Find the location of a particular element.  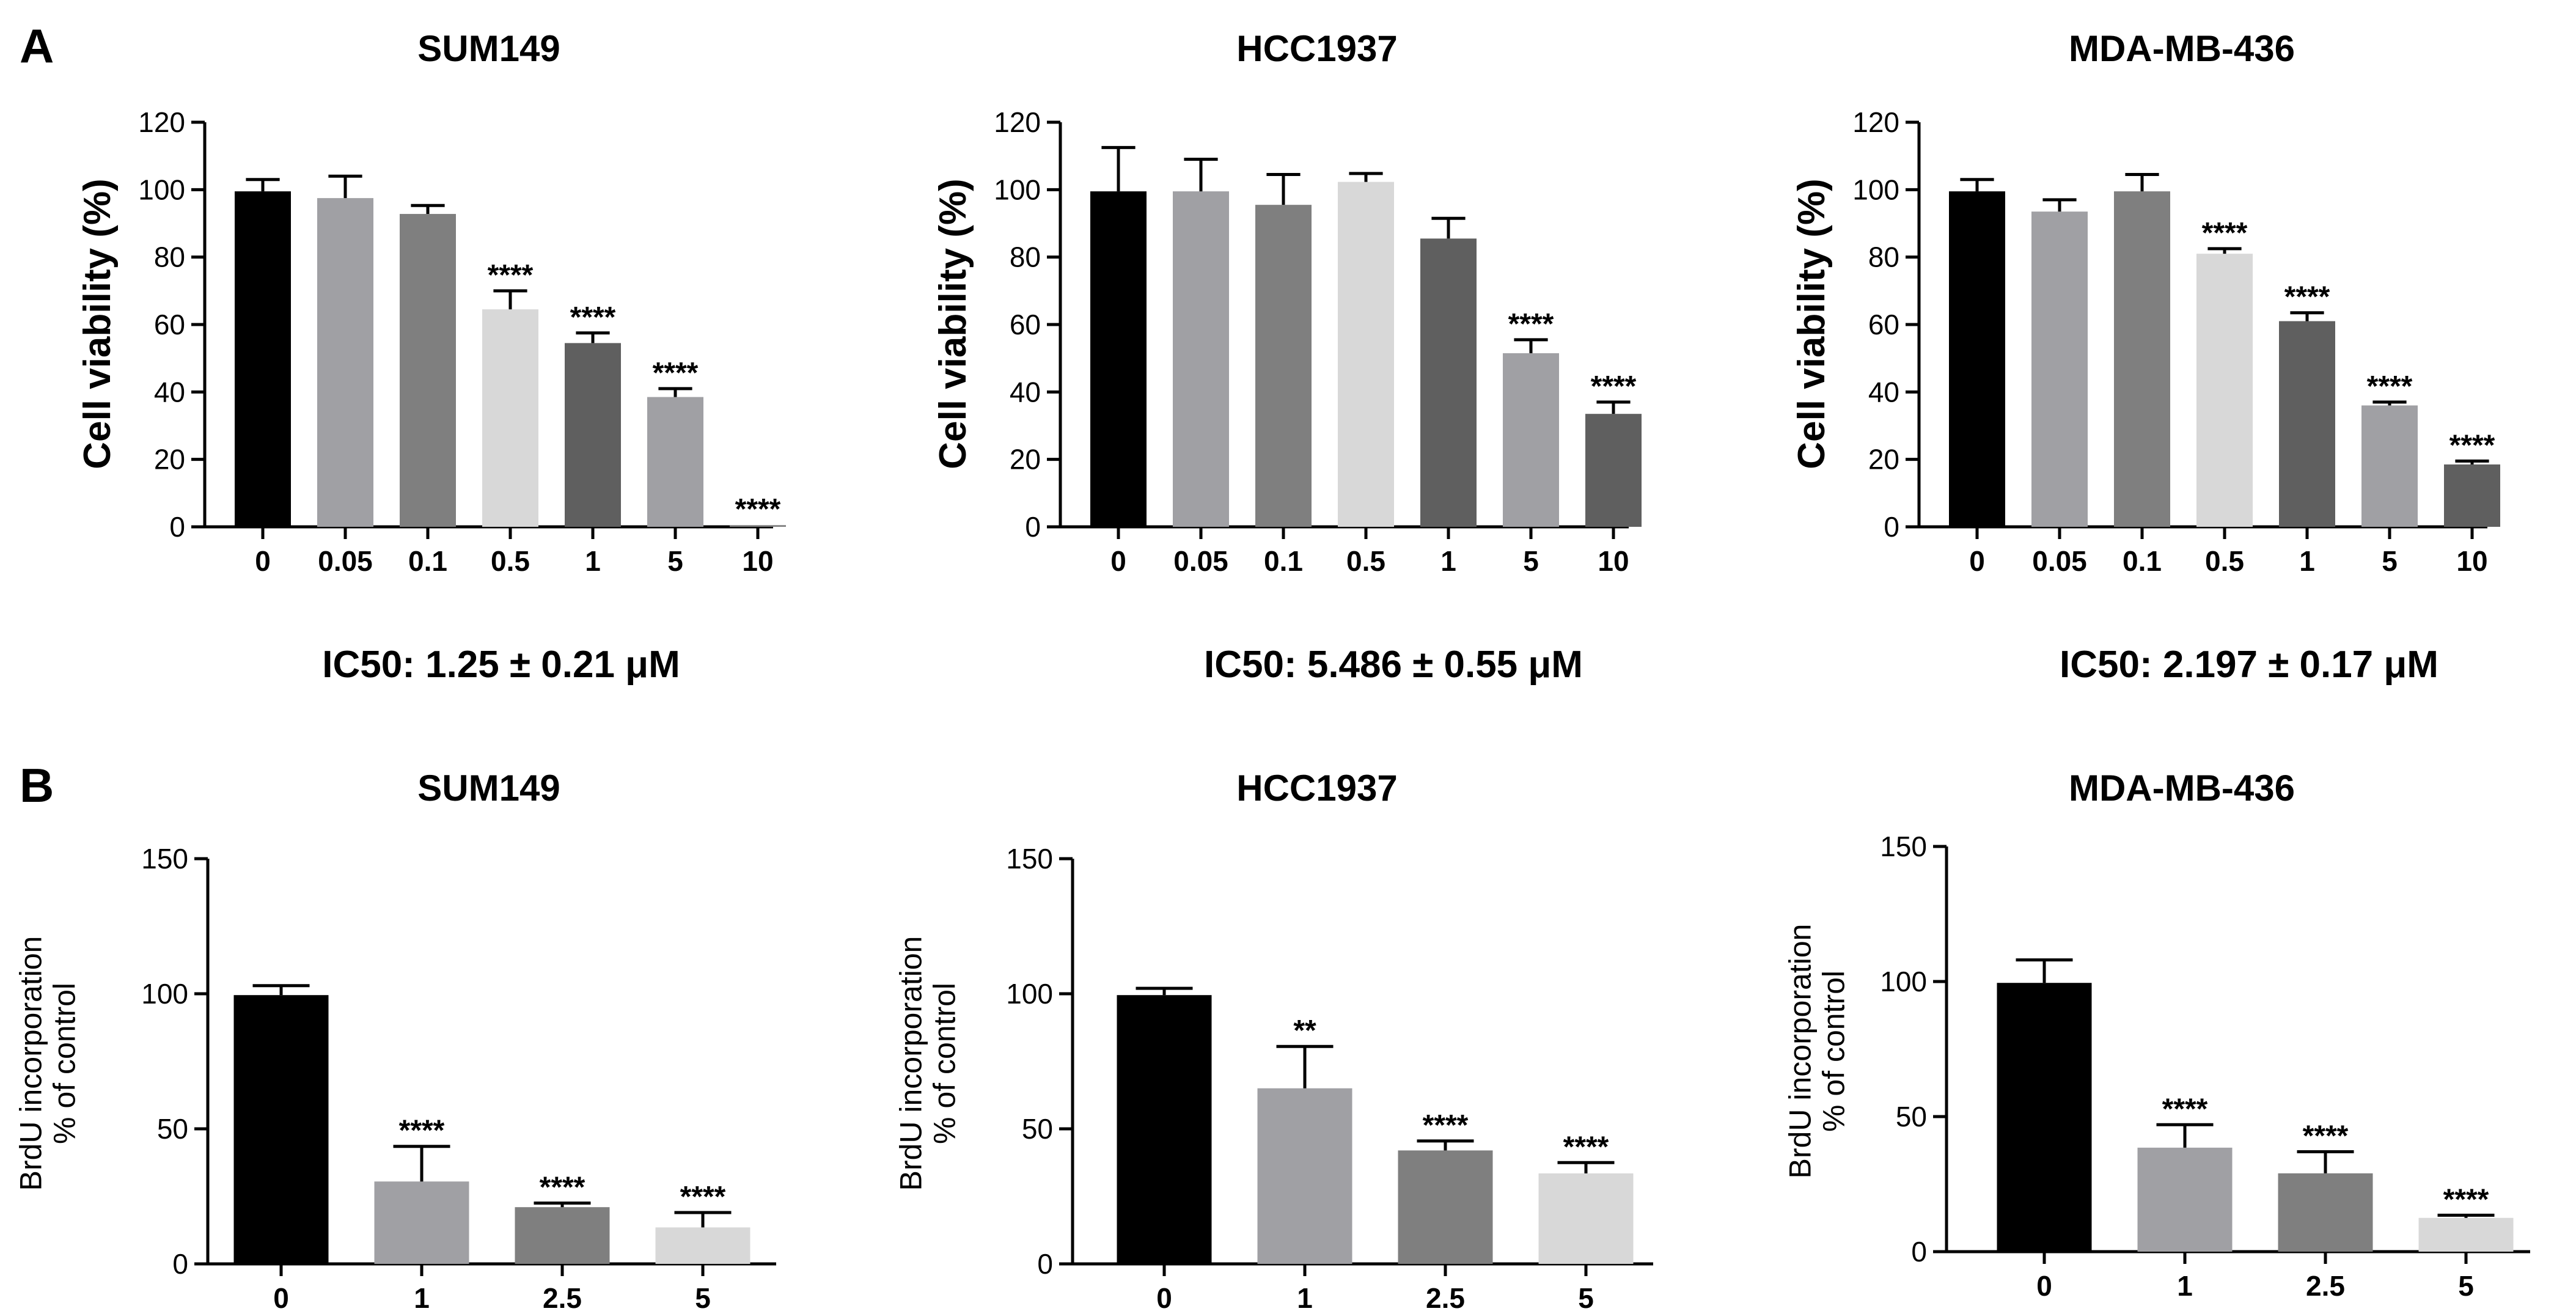

x-tick-label: 0.05 is located at coordinates (345, 561).